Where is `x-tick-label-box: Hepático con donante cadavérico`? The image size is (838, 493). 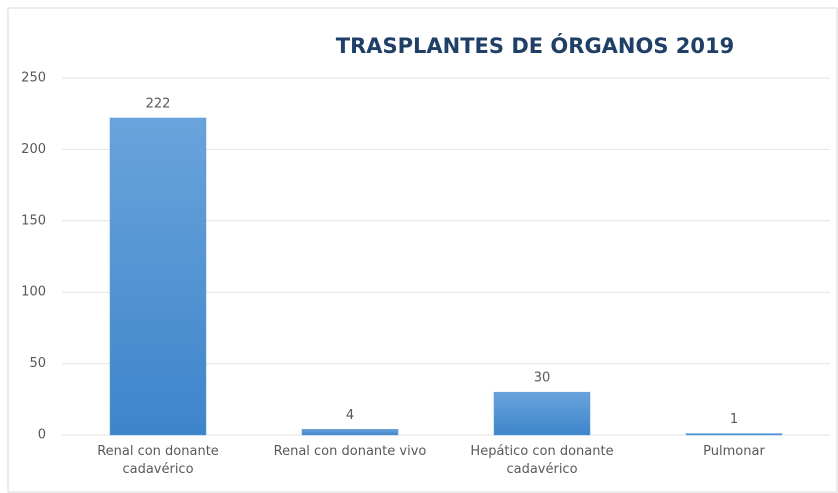 x-tick-label-box: Hepático con donante cadavérico is located at coordinates (542, 460).